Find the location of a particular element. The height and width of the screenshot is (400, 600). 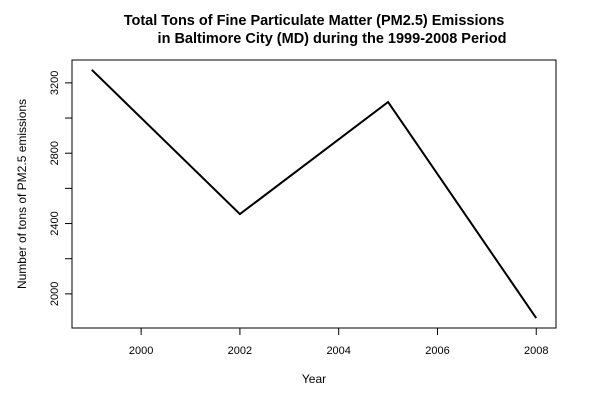

x-tick-label: 2000 is located at coordinates (141, 351).